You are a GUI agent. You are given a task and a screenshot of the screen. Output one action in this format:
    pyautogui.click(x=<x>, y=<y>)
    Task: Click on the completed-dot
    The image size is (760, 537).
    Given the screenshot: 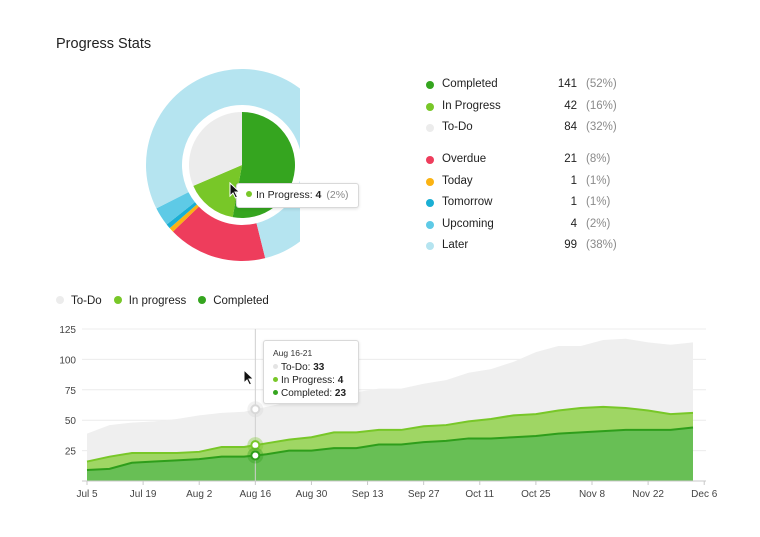 What is the action you would take?
    pyautogui.click(x=275, y=392)
    